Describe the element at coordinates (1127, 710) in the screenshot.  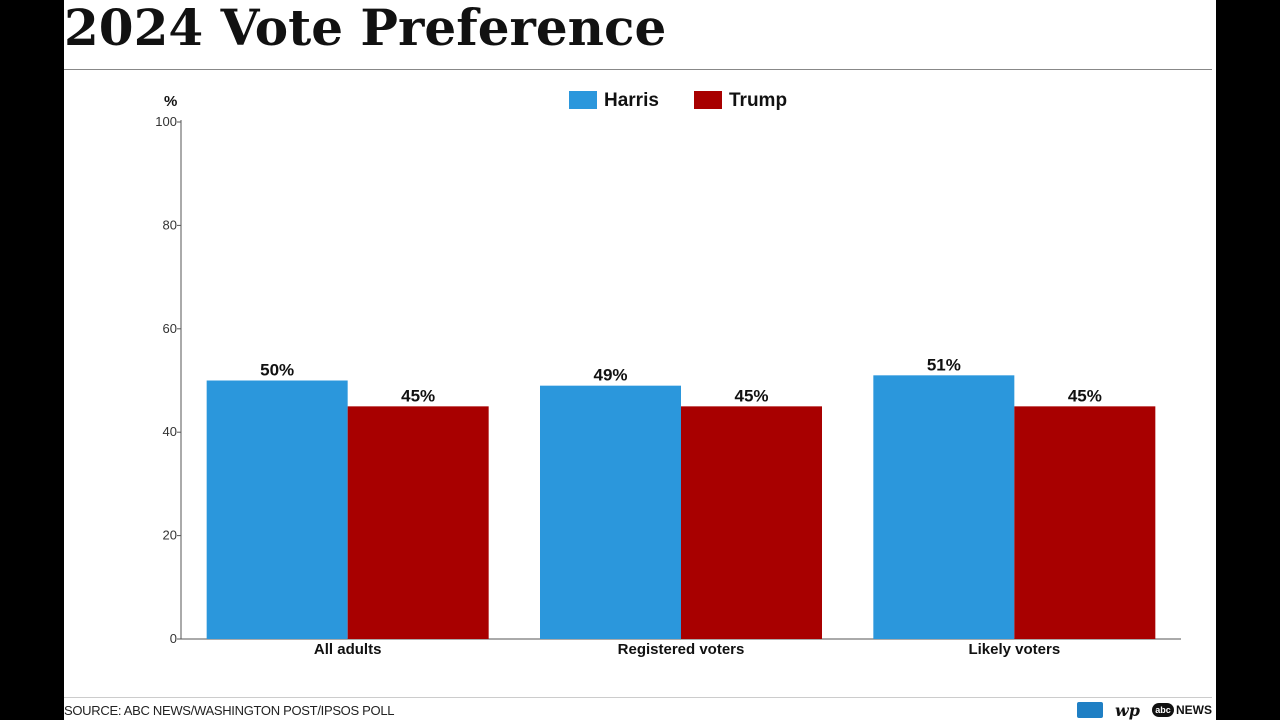
I see `washington-post-logo: wp` at that location.